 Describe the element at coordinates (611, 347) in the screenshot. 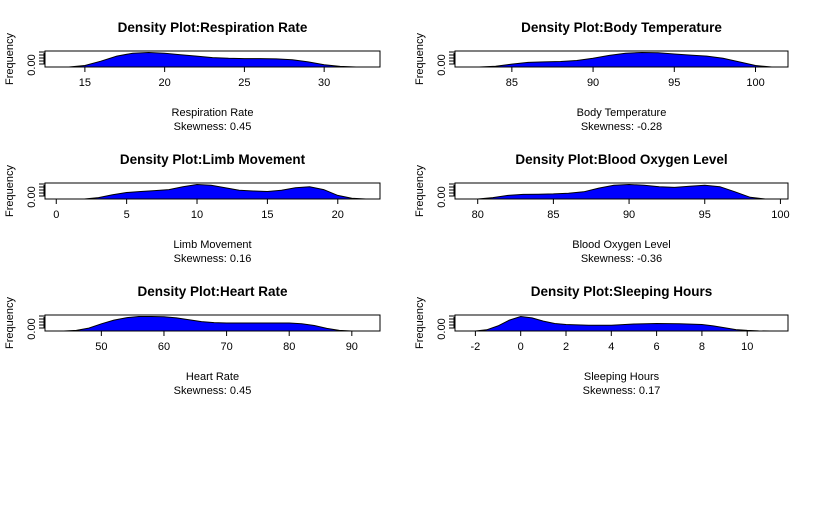

I see `x-tick-label: 4` at that location.